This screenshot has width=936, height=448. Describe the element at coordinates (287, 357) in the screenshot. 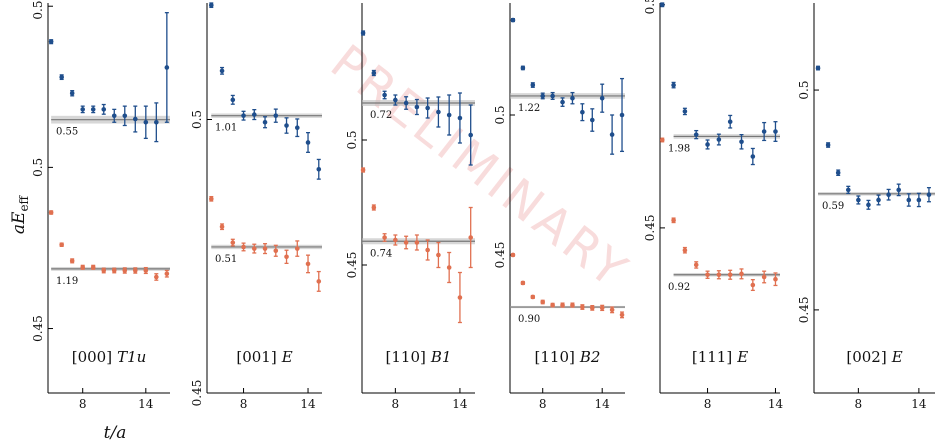

I see `panel-irrep: E` at that location.